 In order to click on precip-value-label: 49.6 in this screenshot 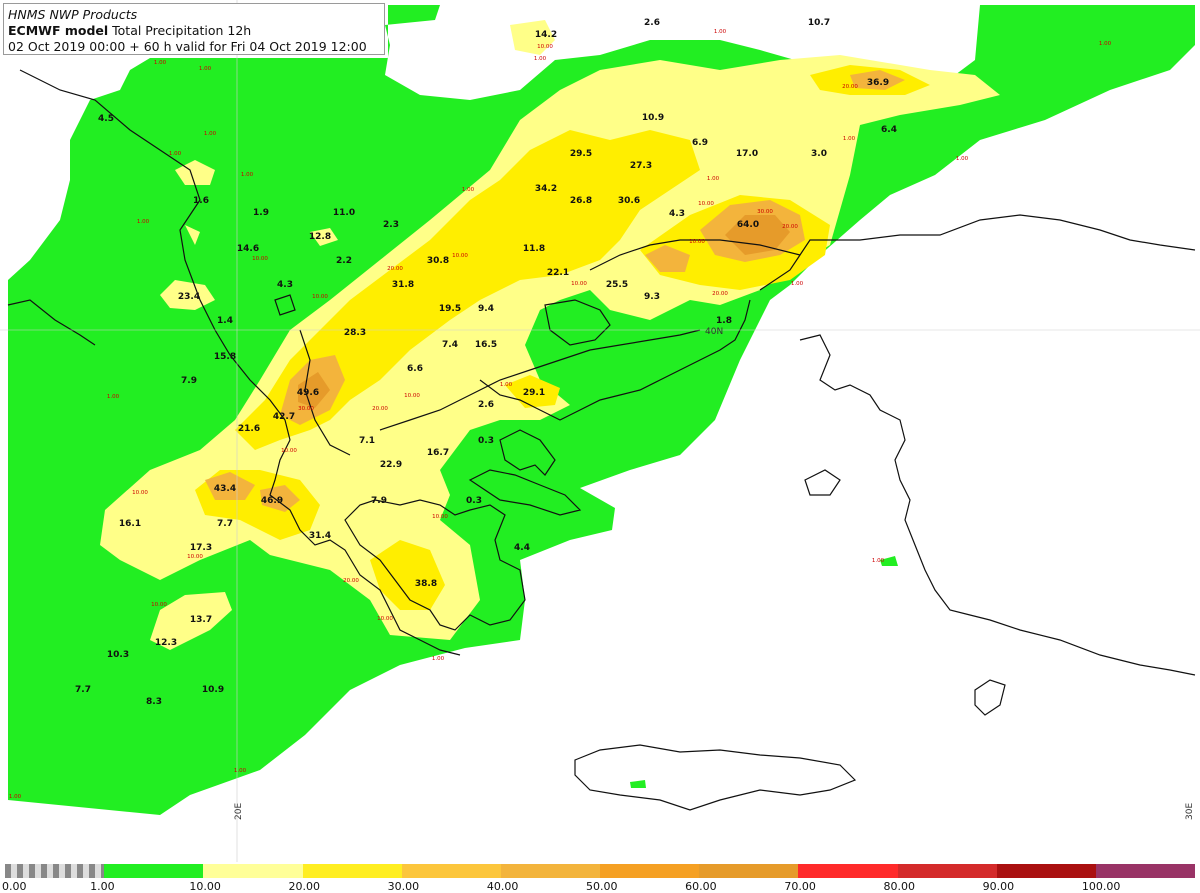, I will do `click(308, 393)`.